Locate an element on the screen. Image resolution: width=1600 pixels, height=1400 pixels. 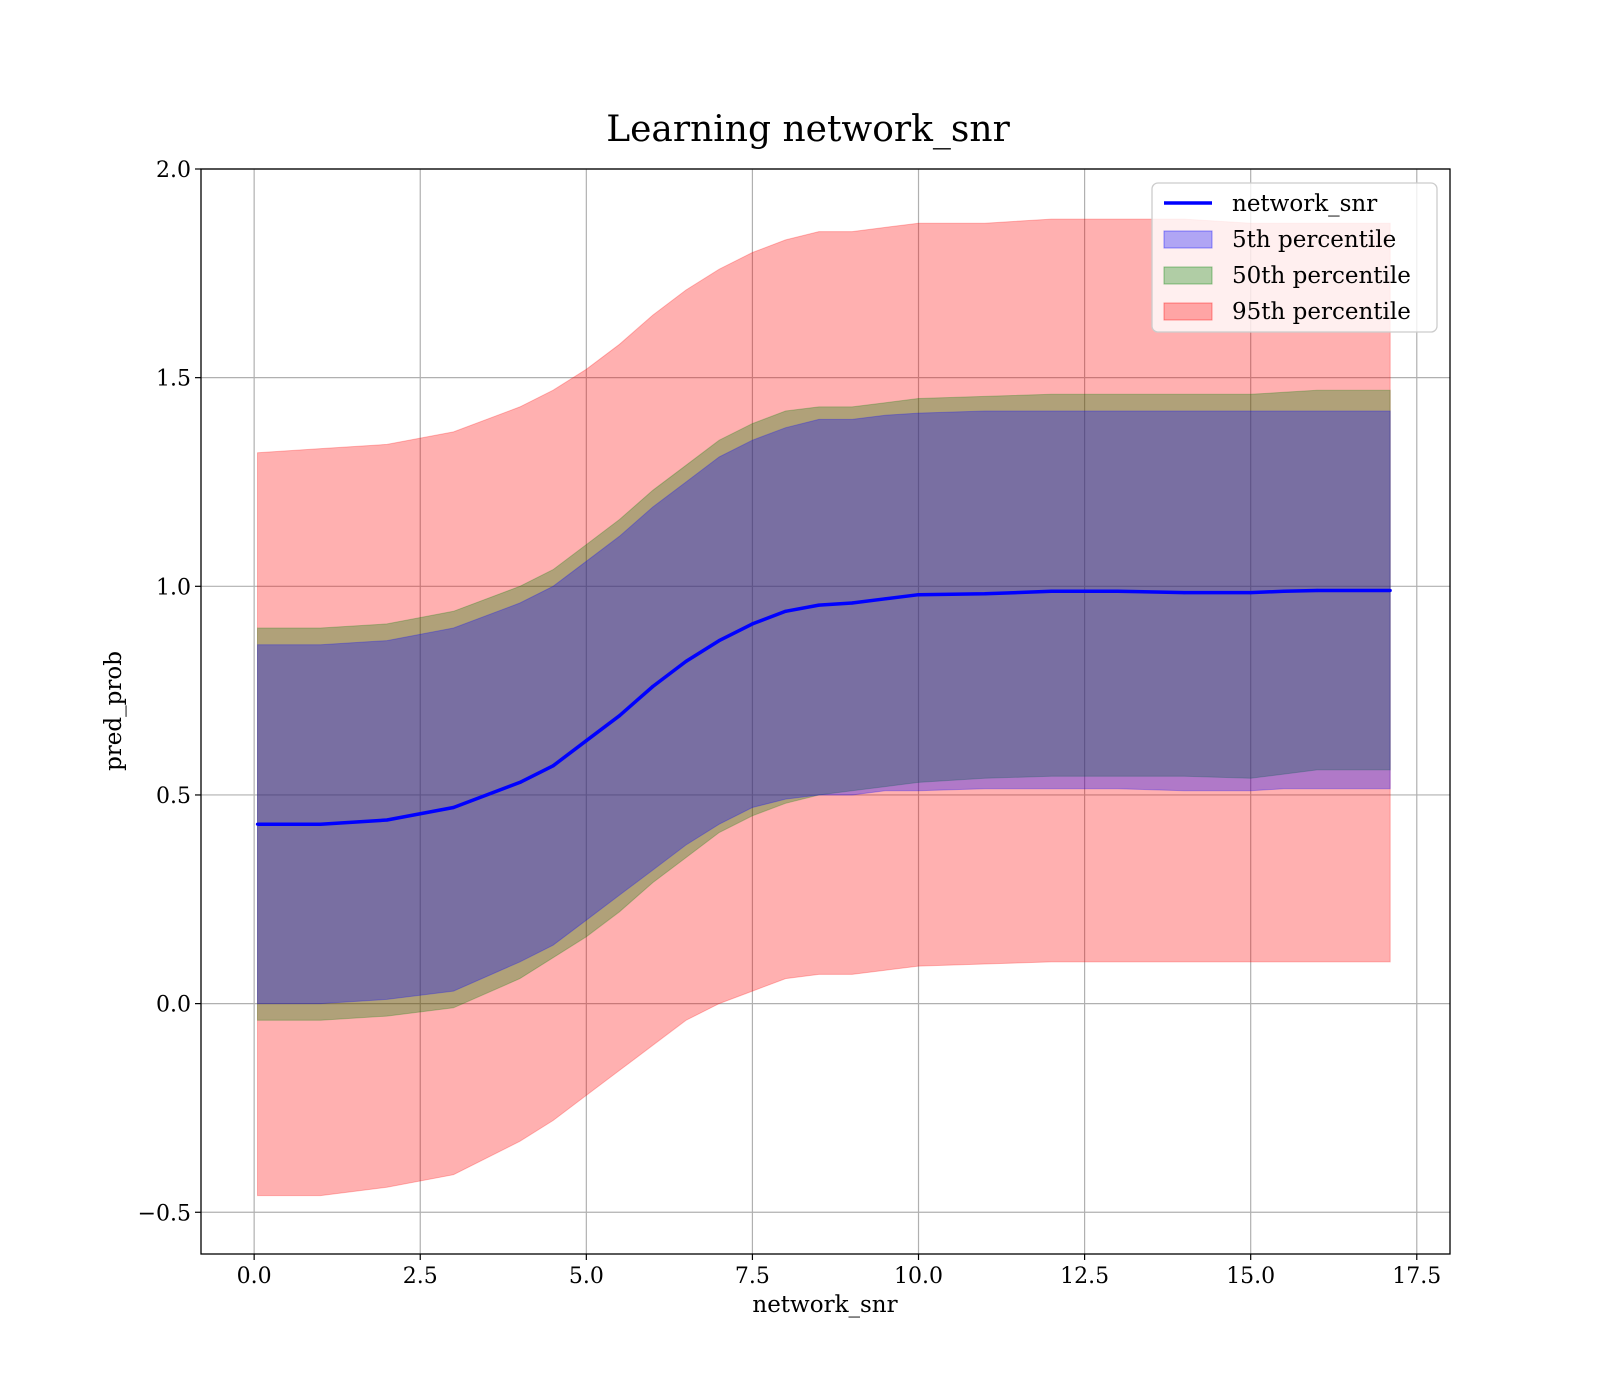
x-tick-label: 5.0 is located at coordinates (586, 1276).